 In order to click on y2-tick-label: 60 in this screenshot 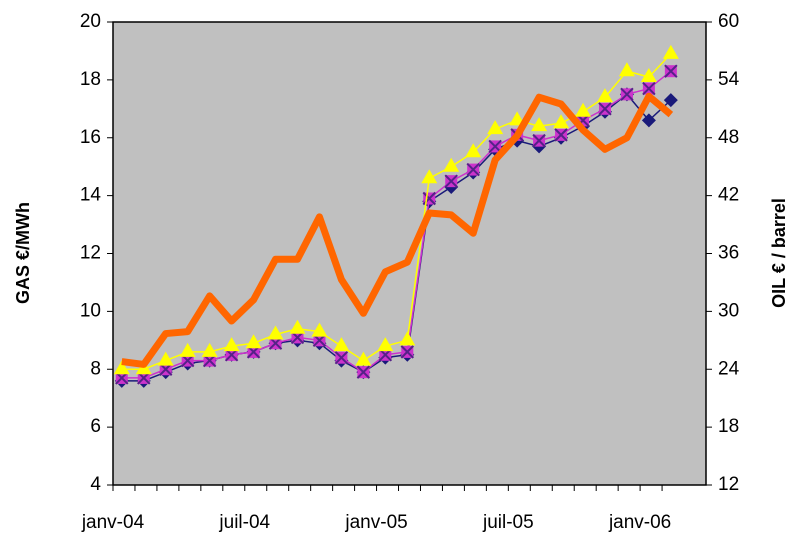, I will do `click(728, 21)`.